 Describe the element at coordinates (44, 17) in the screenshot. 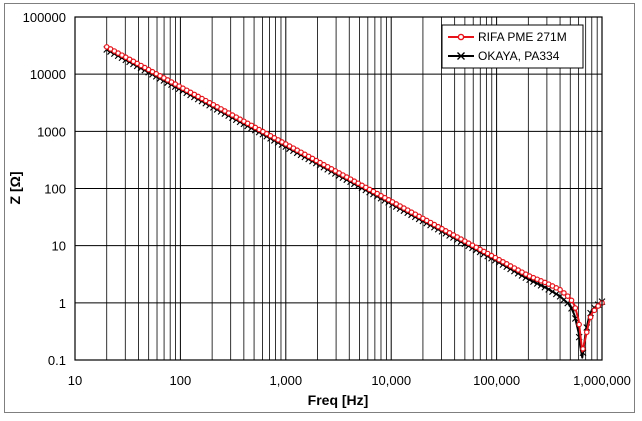

I see `y-tick-label: 100000` at that location.